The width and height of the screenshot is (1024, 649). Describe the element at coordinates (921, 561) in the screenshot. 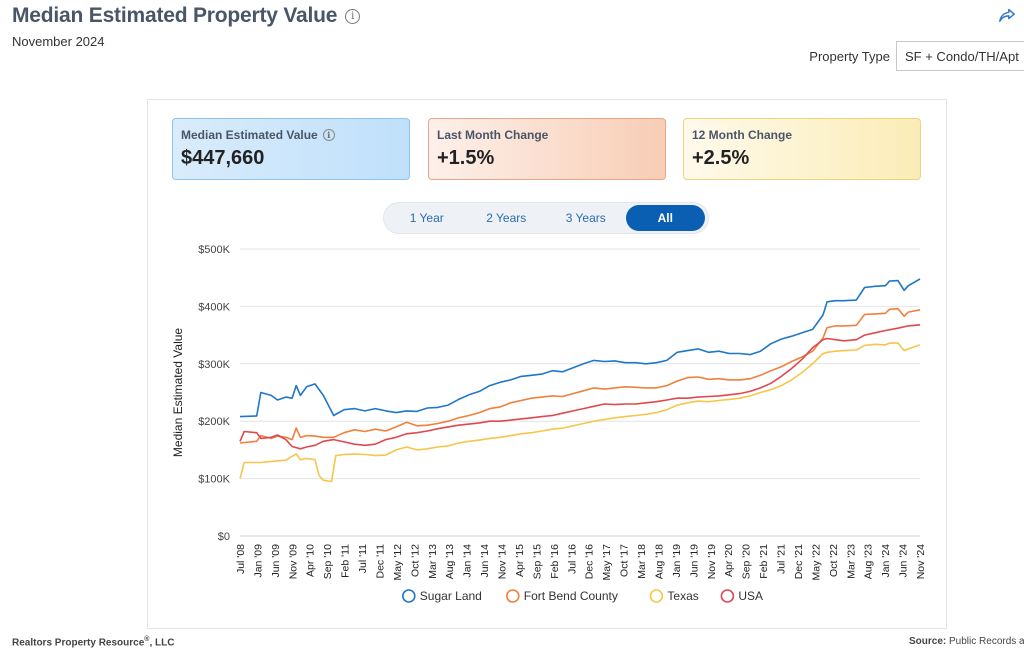

I see `x-tick-label: Nov '24` at that location.